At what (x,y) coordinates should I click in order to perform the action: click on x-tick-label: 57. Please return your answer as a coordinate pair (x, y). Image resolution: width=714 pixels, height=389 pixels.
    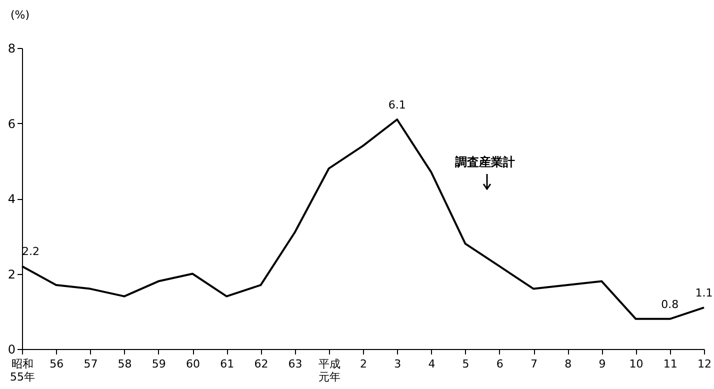
    Looking at the image, I should click on (91, 364).